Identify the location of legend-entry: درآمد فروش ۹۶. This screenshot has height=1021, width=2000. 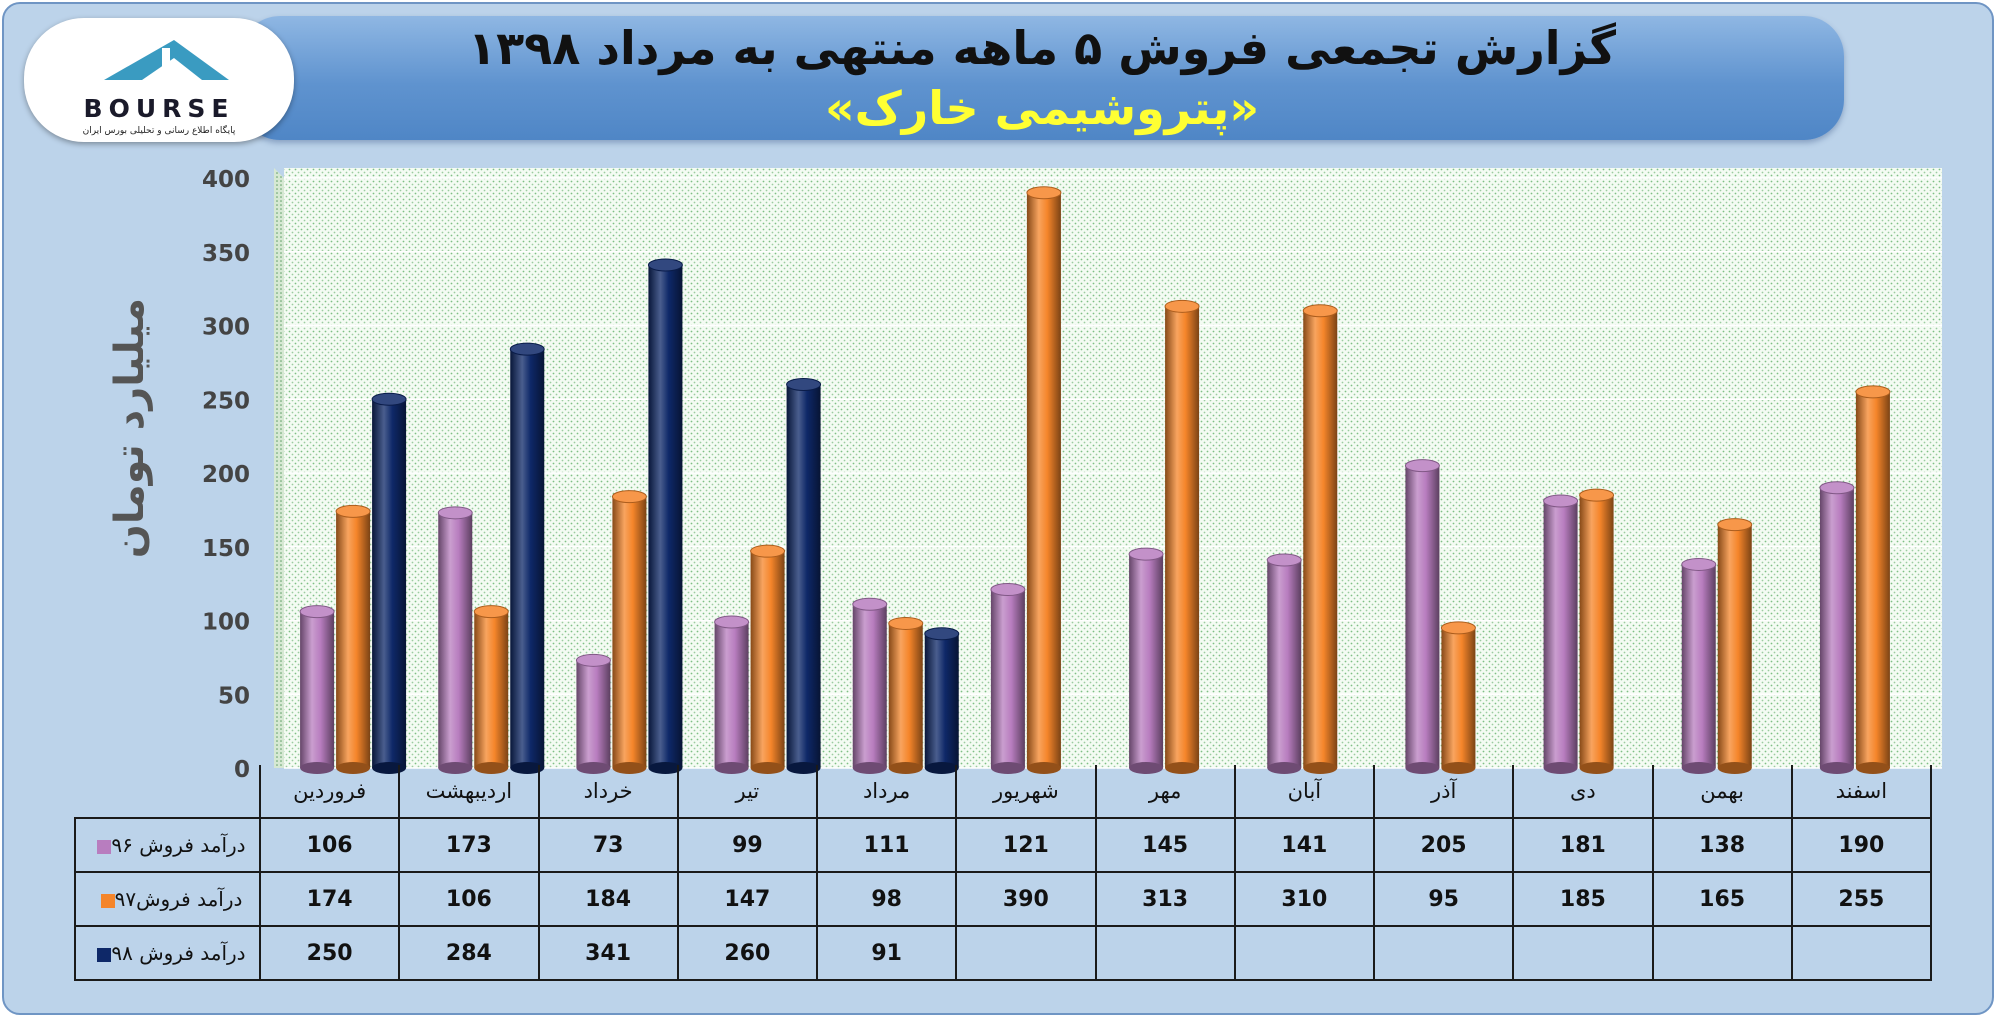
(167, 845).